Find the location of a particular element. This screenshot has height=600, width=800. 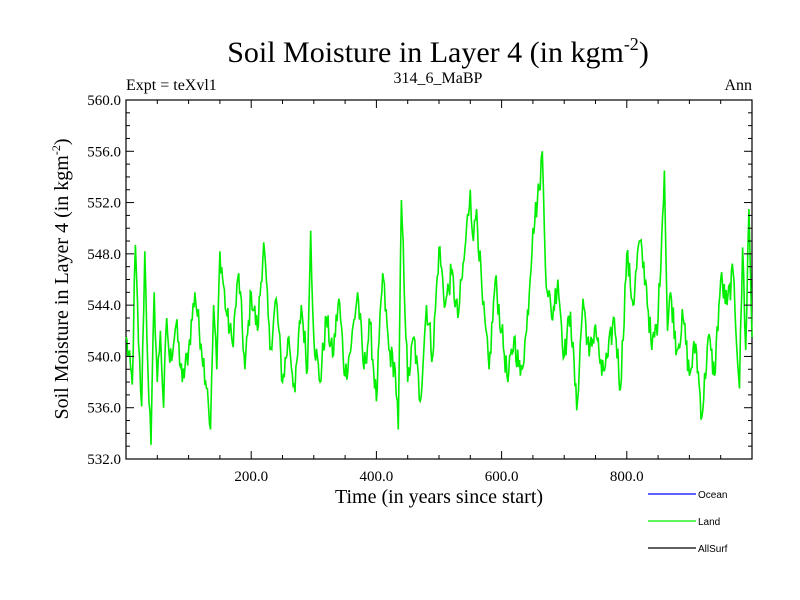

legend: Ocean Land AllSurf is located at coordinates (688, 522).